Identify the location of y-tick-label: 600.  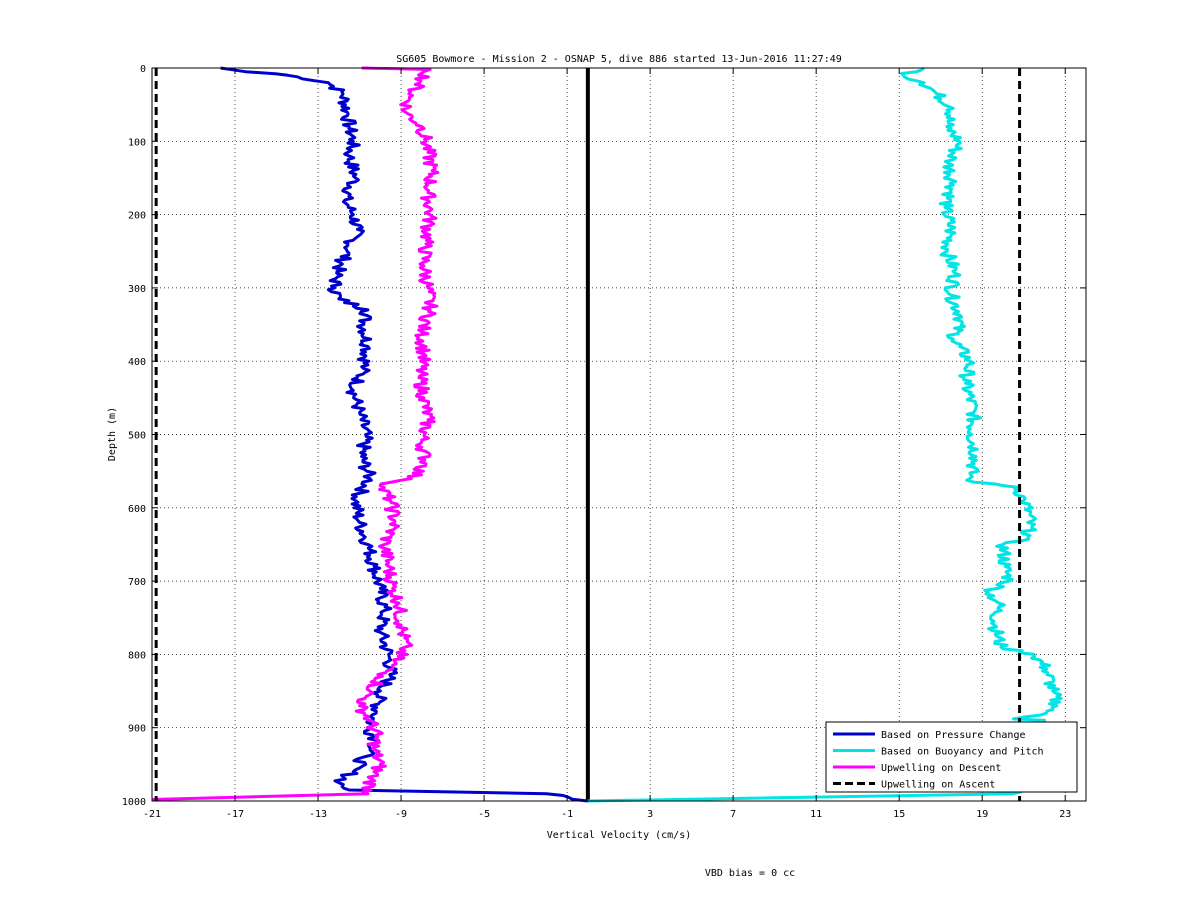
(137, 509).